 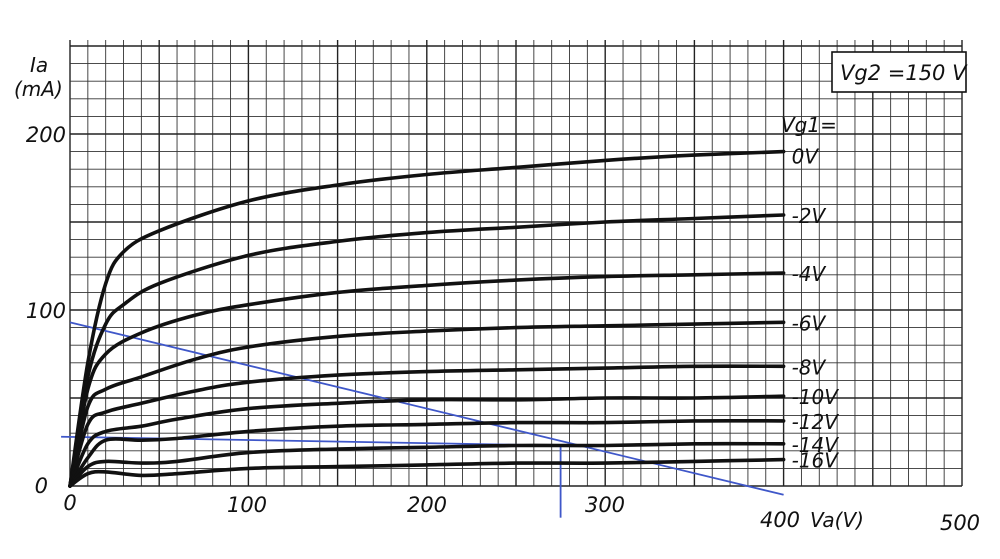 I want to click on curve-vg1-minus-10v, so click(x=427, y=441).